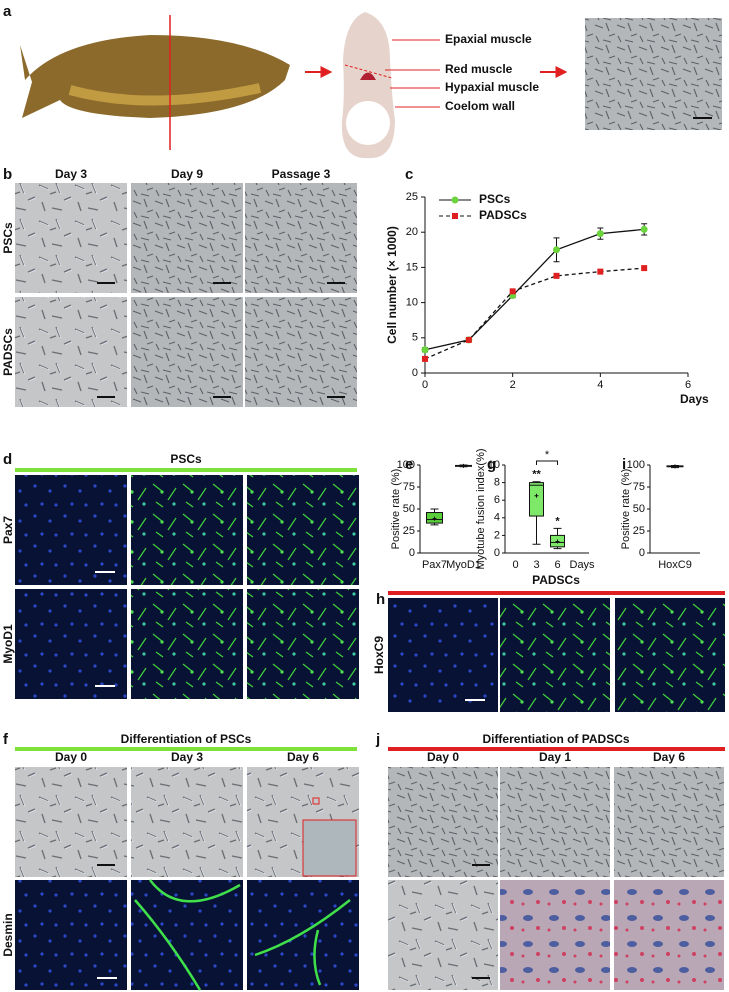  What do you see at coordinates (479, 69) in the screenshot?
I see `anatomy-label: Red muscle` at bounding box center [479, 69].